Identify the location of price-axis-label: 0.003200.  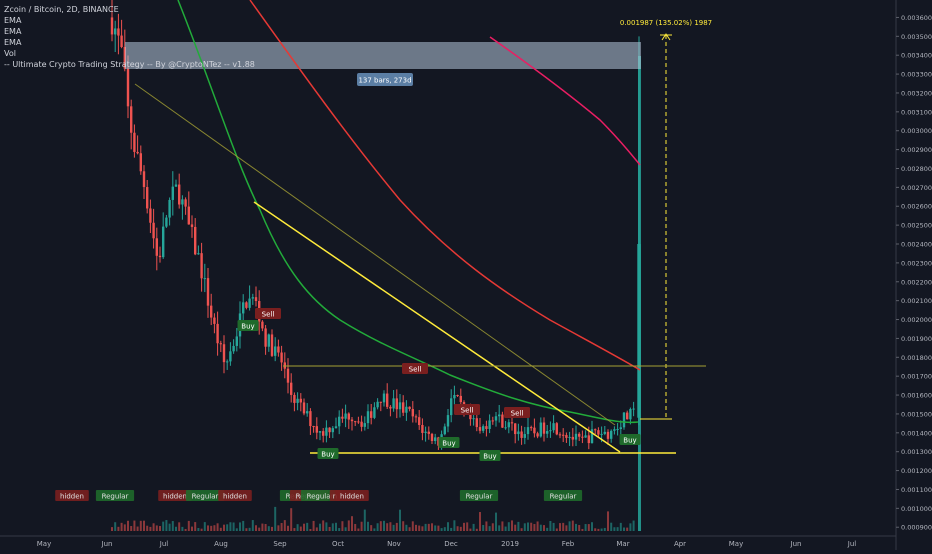
(916, 93).